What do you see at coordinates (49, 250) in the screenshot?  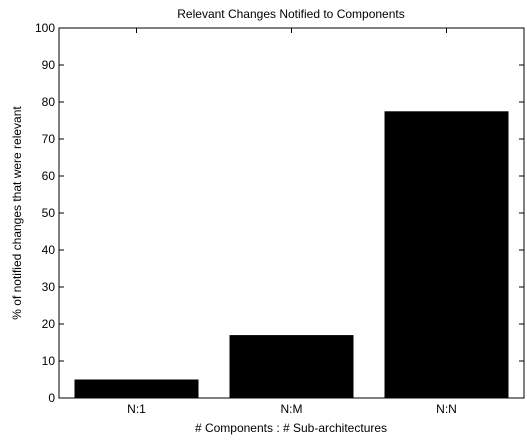 I see `y-tick-label: 40` at bounding box center [49, 250].